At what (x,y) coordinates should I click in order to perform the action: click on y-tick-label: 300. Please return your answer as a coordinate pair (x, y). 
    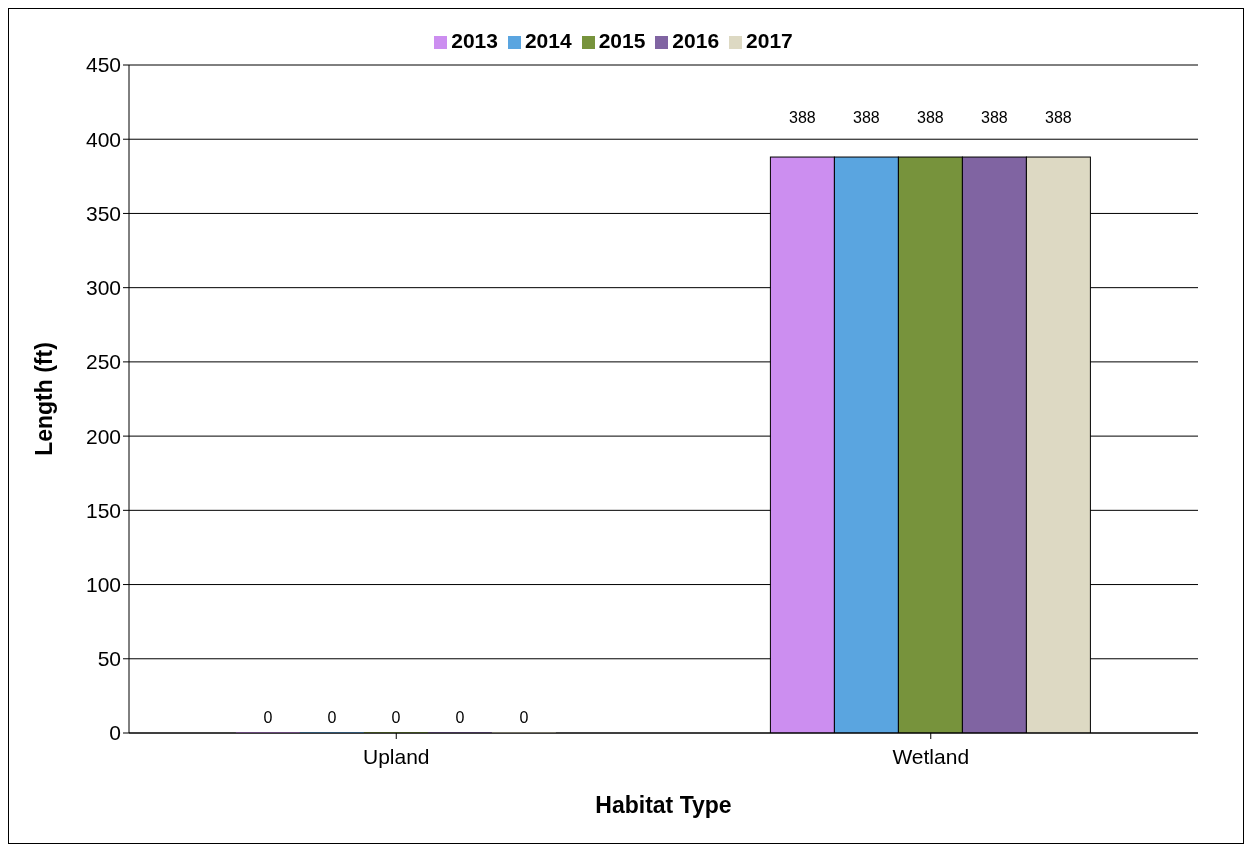
    Looking at the image, I should click on (103, 288).